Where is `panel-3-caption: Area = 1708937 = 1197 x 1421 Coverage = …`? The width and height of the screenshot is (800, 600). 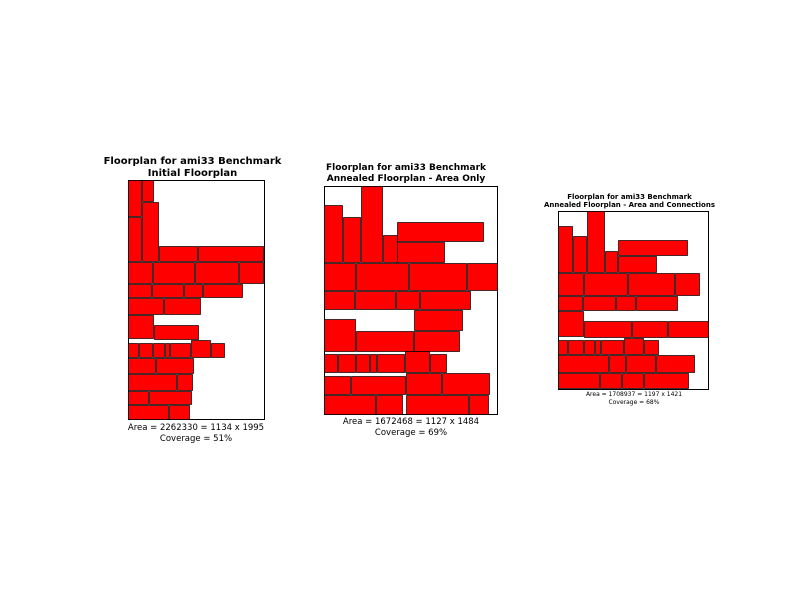
panel-3-caption: Area = 1708937 = 1197 x 1421 Coverage = … is located at coordinates (634, 398).